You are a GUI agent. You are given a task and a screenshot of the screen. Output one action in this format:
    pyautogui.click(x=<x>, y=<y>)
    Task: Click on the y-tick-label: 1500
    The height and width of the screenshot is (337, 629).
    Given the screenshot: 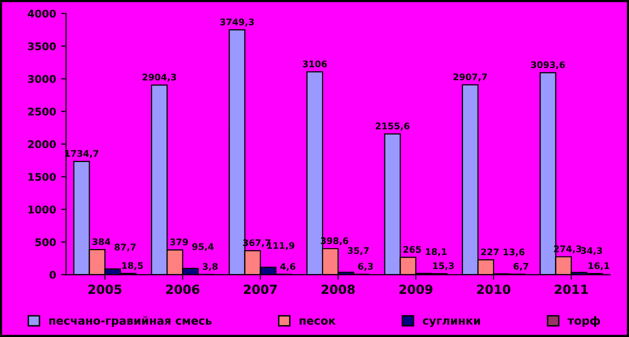 What is the action you would take?
    pyautogui.click(x=42, y=176)
    